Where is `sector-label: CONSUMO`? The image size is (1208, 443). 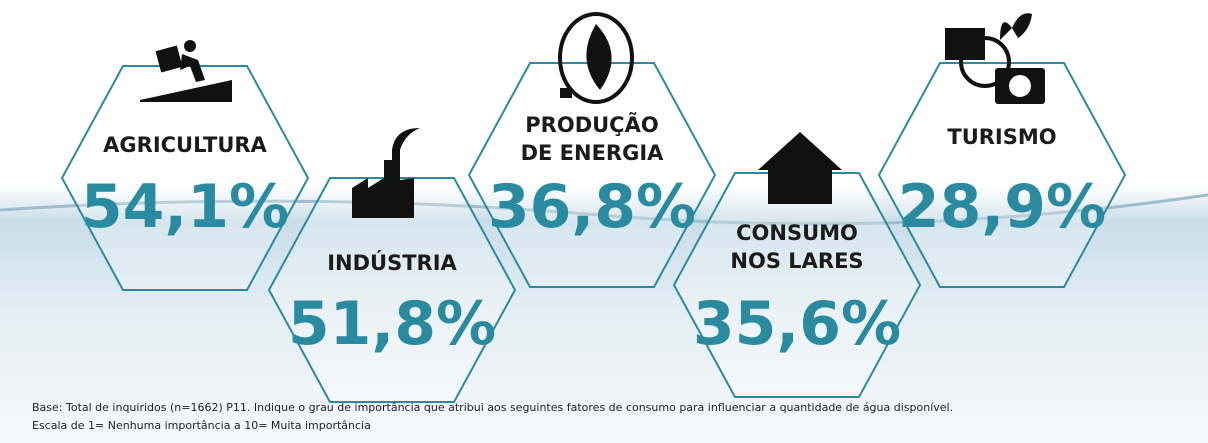 sector-label: CONSUMO is located at coordinates (797, 233).